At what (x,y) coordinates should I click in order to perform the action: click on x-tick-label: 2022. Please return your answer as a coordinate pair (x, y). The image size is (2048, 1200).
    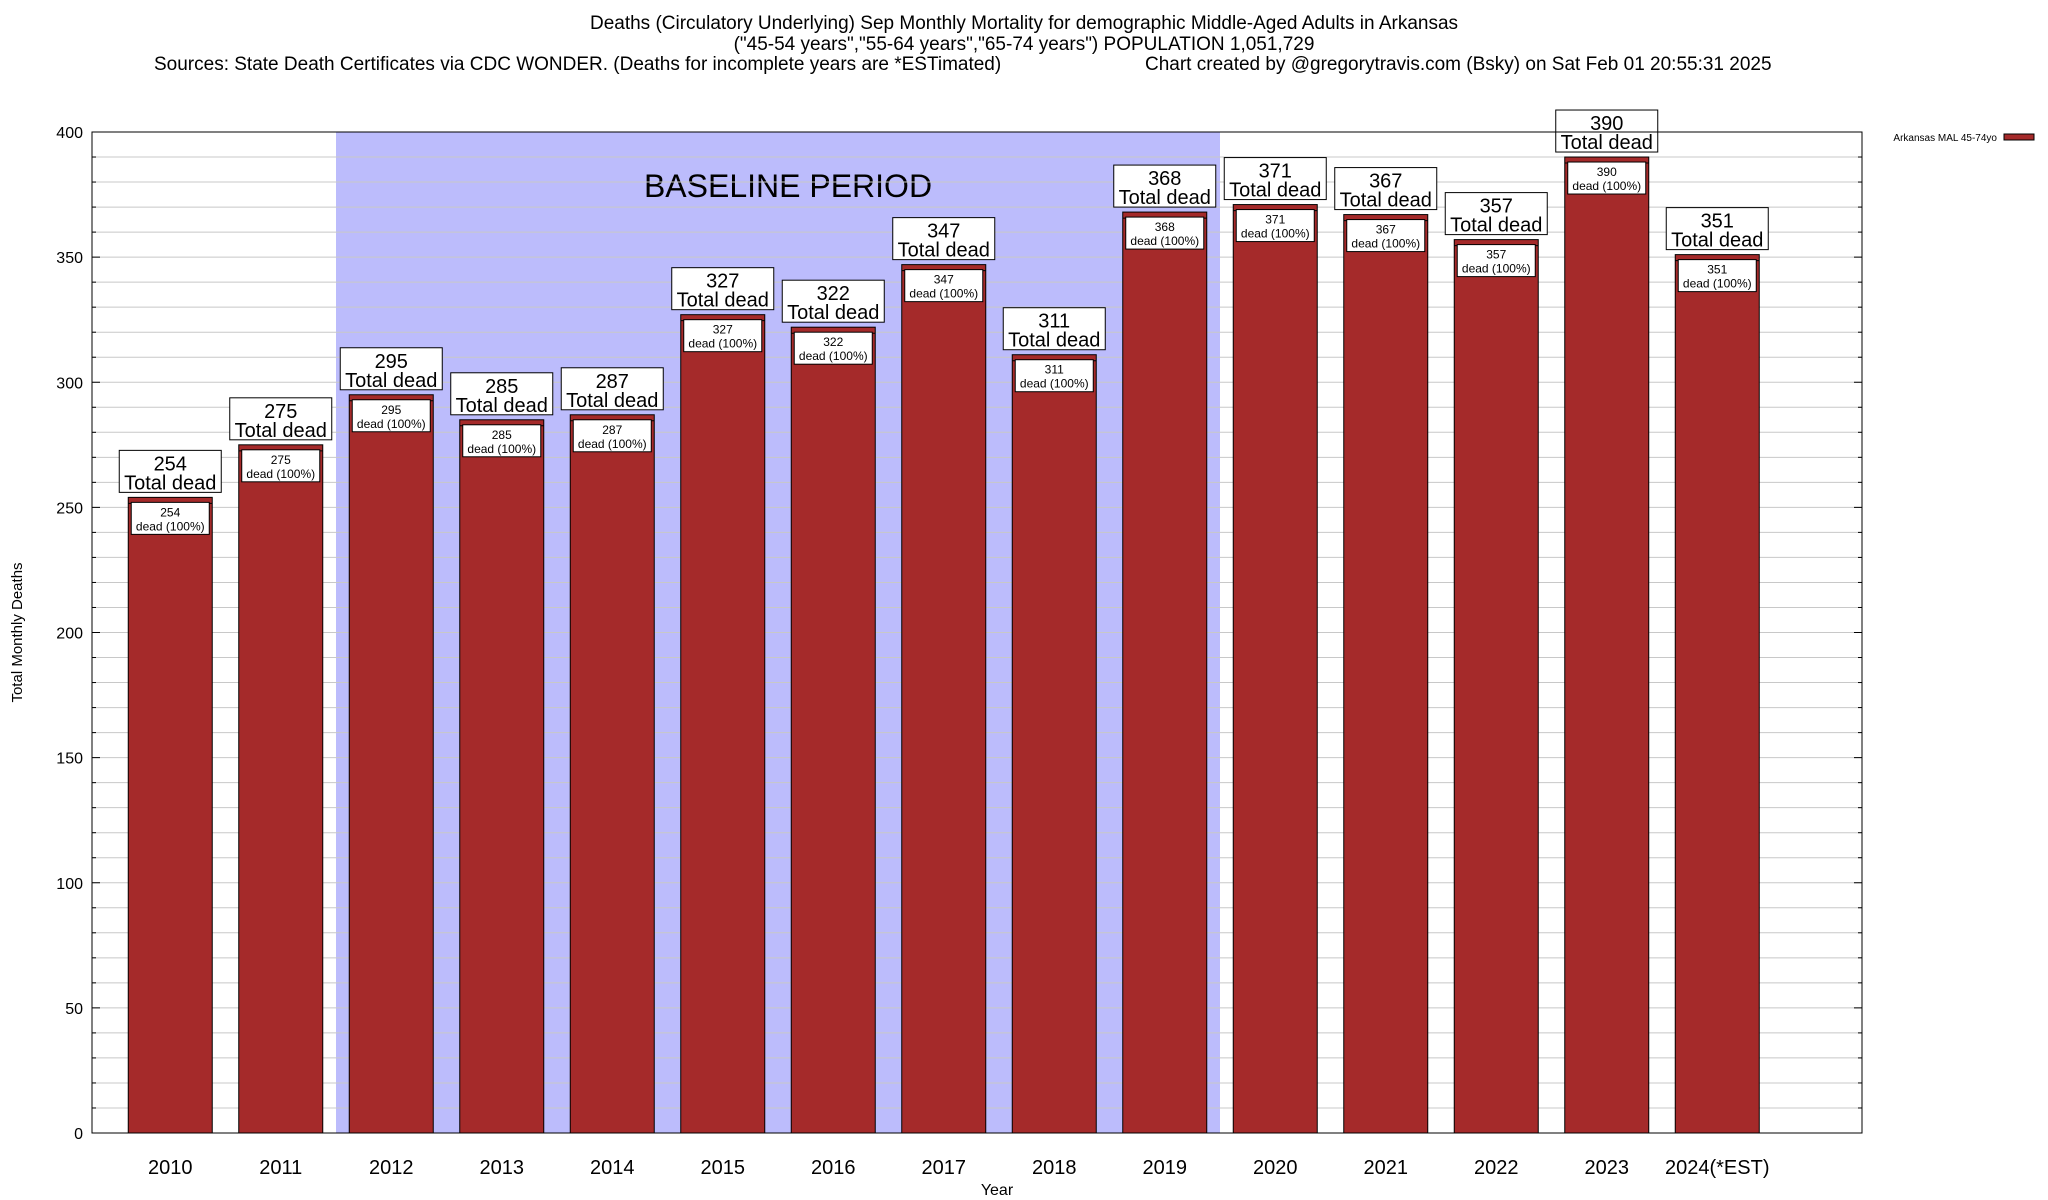
    Looking at the image, I should click on (1496, 1168).